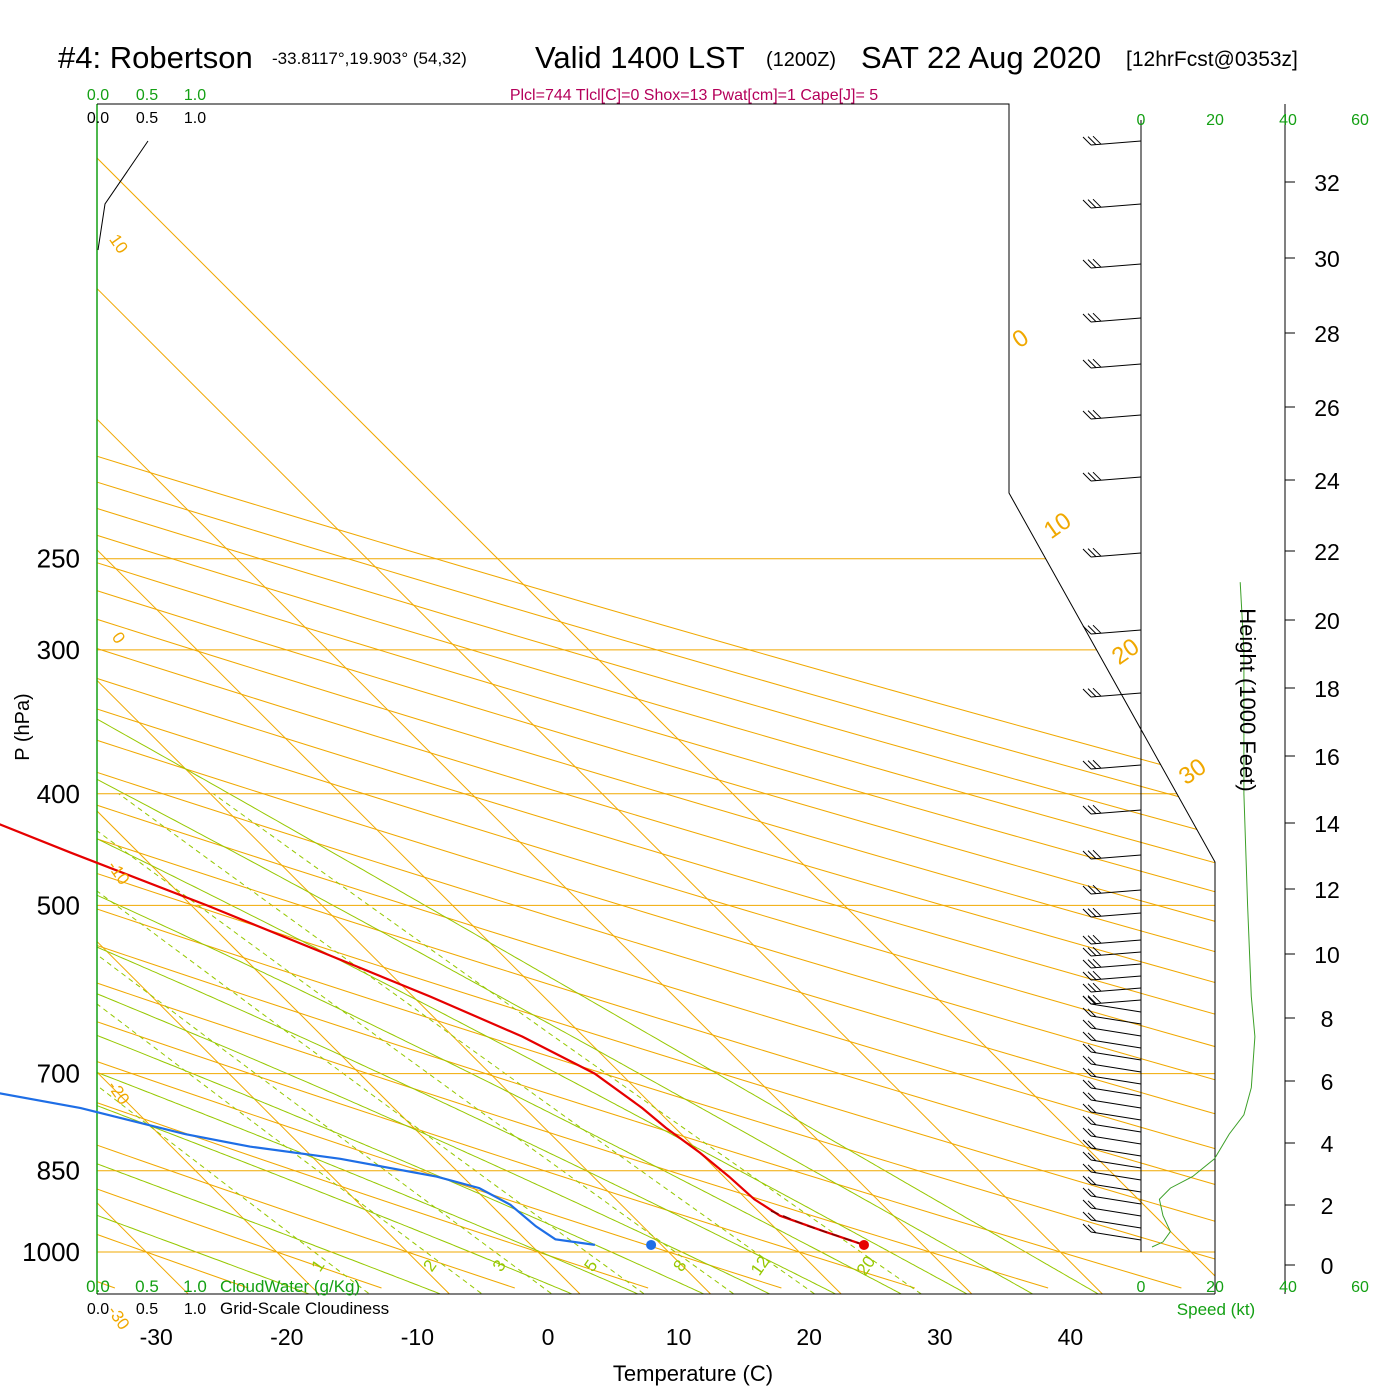  I want to click on mixing-ratio-line, so click(378, 1043).